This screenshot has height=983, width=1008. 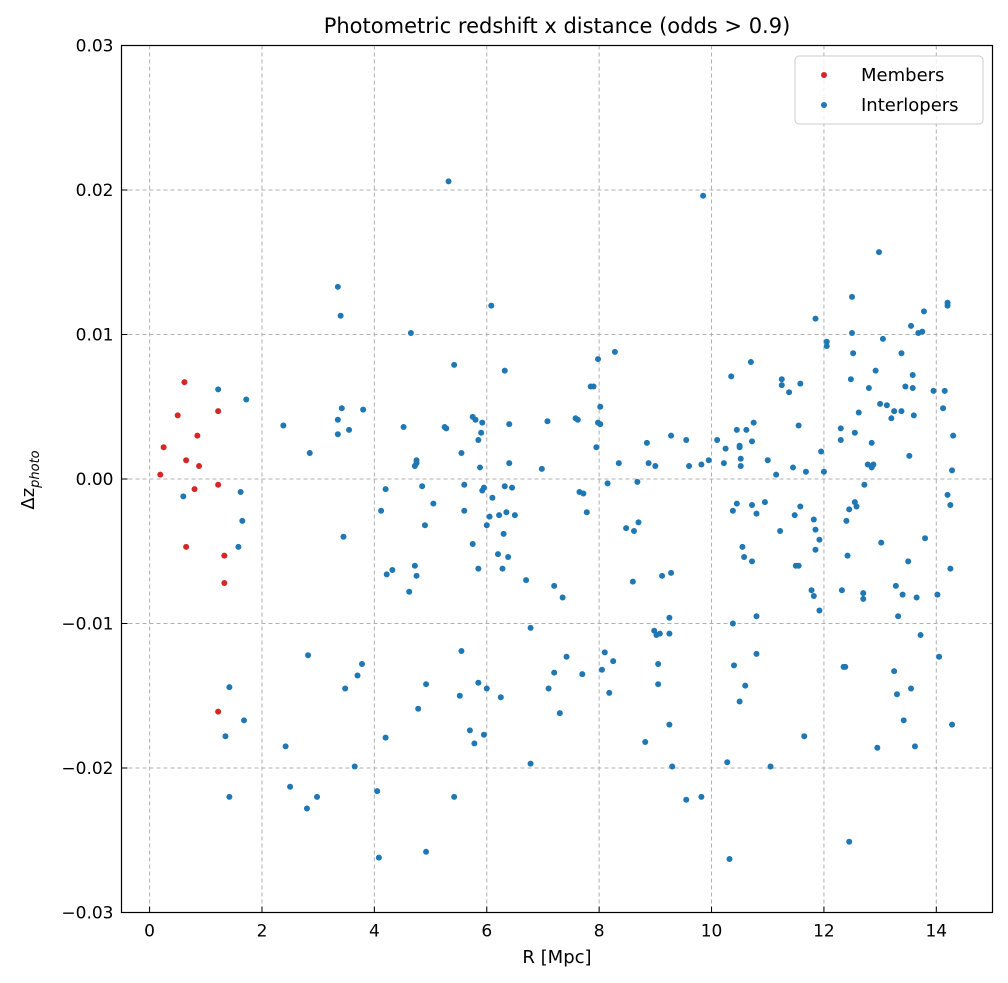 What do you see at coordinates (262, 932) in the screenshot?
I see `x-tick-label: 2` at bounding box center [262, 932].